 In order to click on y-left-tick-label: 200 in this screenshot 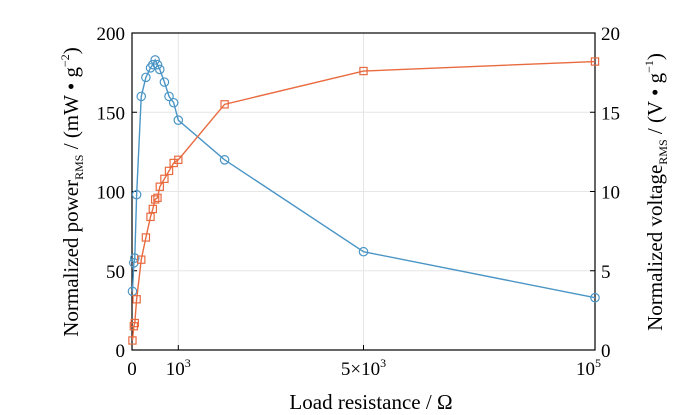, I will do `click(111, 34)`.